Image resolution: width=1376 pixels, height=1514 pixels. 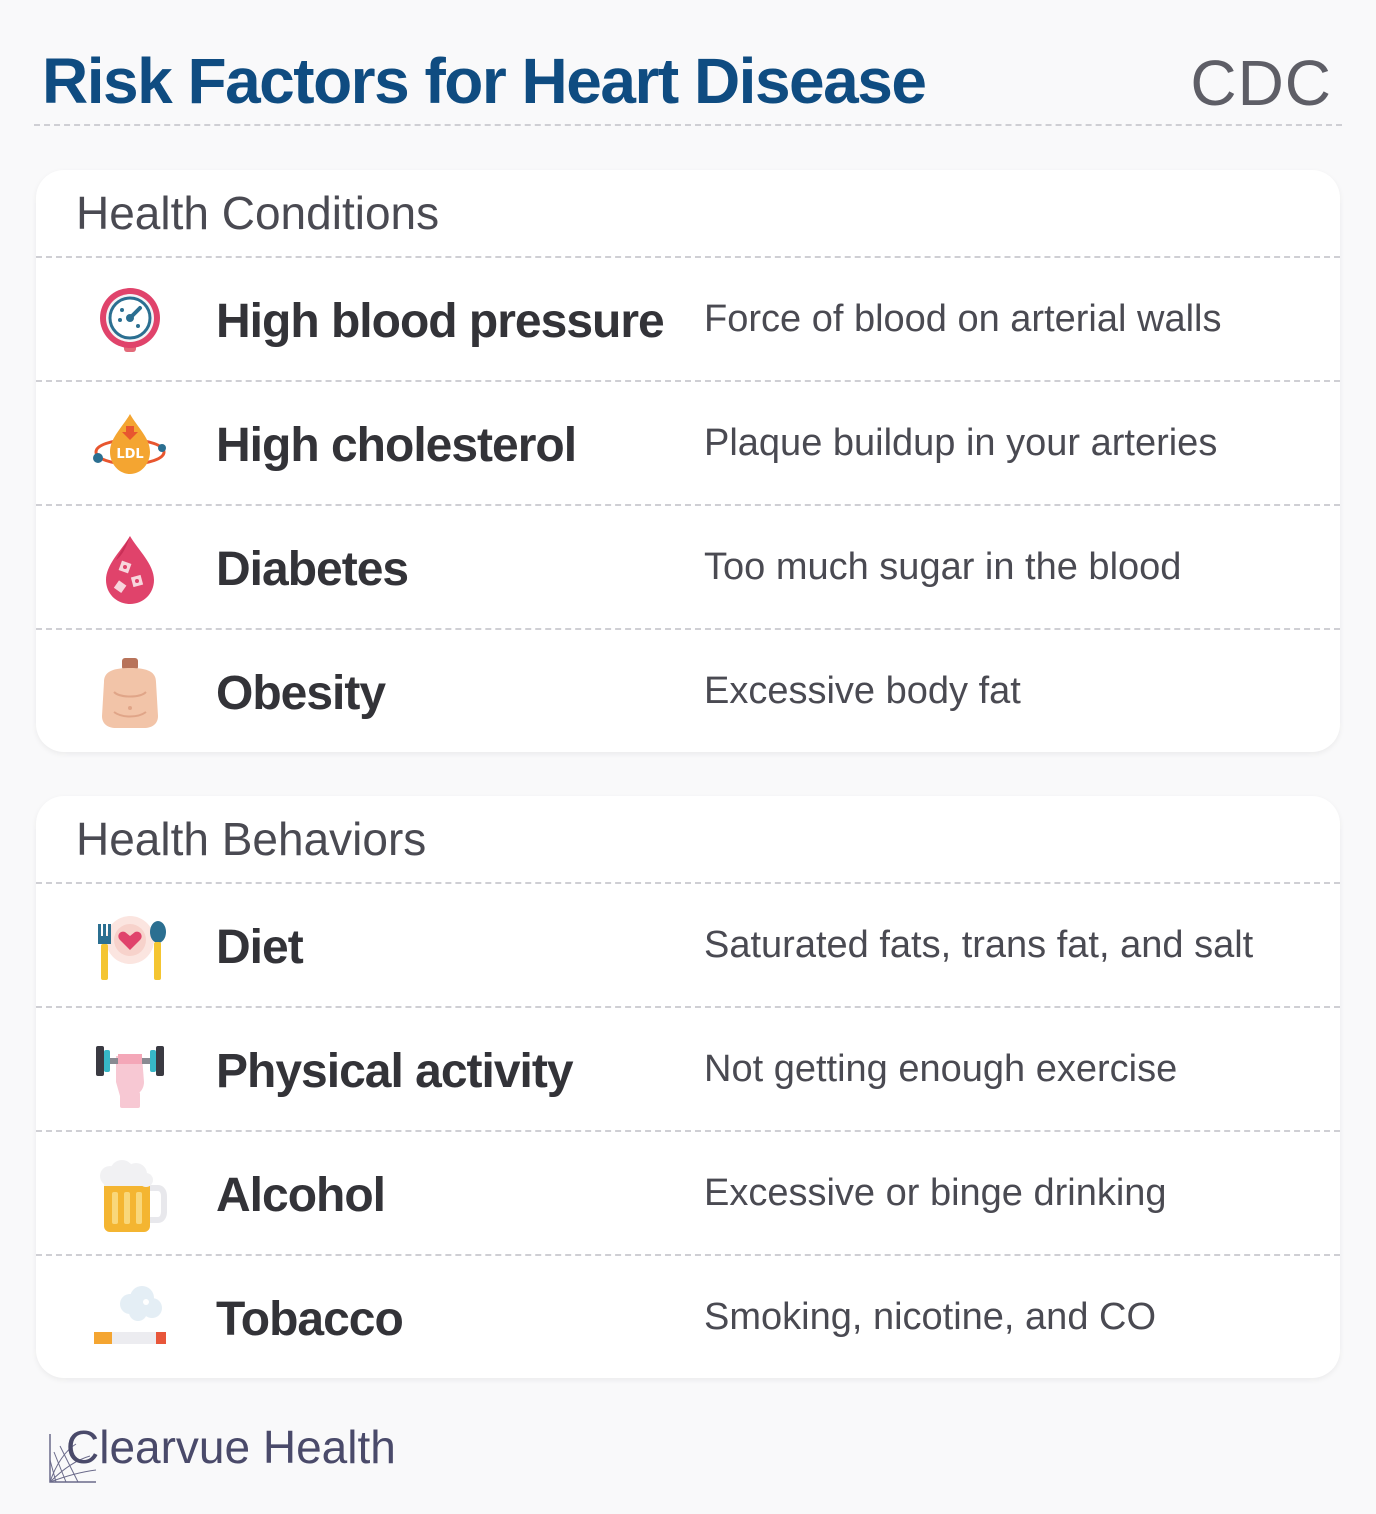 What do you see at coordinates (73, 1458) in the screenshot?
I see `brand-logo-icon` at bounding box center [73, 1458].